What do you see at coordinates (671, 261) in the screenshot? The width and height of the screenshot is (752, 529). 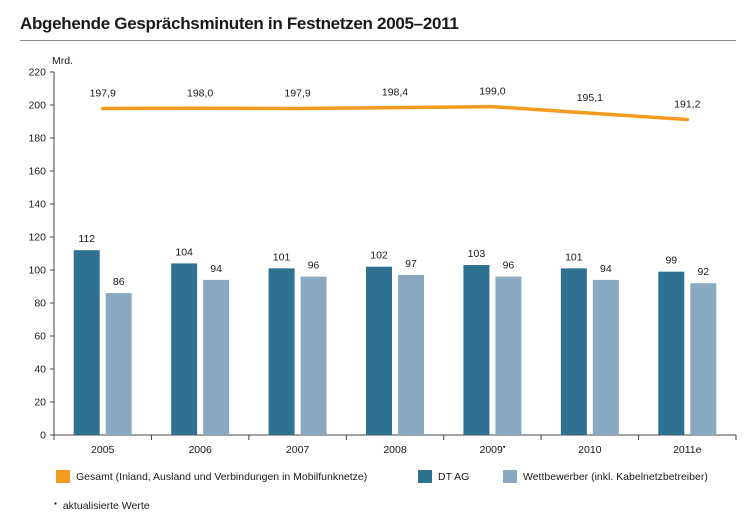 I see `data-label-dtag: 99` at bounding box center [671, 261].